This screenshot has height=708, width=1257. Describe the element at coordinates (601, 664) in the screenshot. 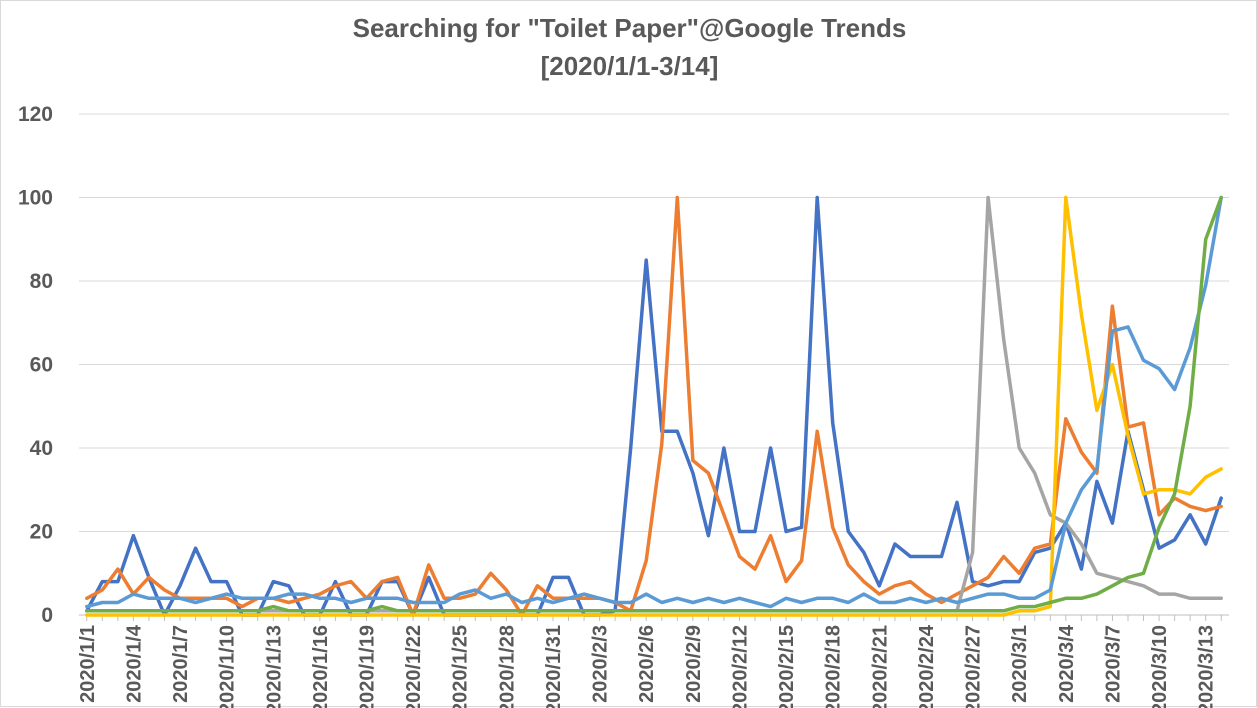

I see `x-tick-label: 2020/2/3` at that location.